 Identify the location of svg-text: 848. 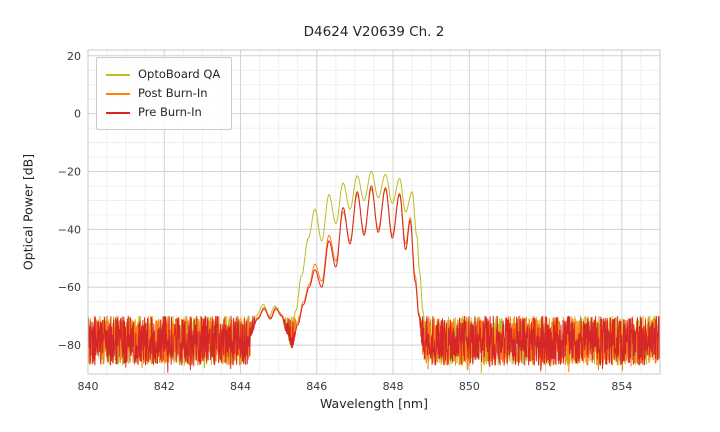
(393, 386).